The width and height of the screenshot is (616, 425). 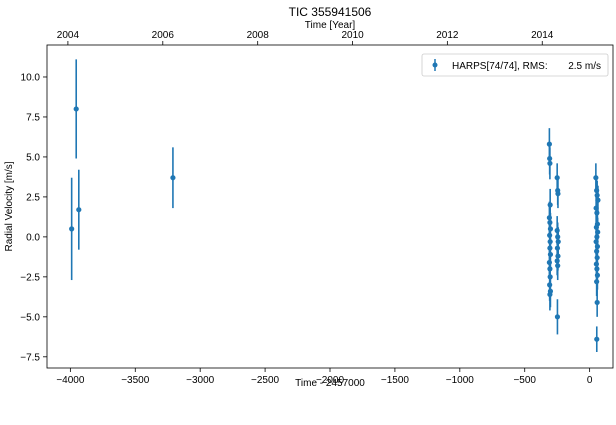 What do you see at coordinates (590, 380) in the screenshot?
I see `x-tick-label: 0` at bounding box center [590, 380].